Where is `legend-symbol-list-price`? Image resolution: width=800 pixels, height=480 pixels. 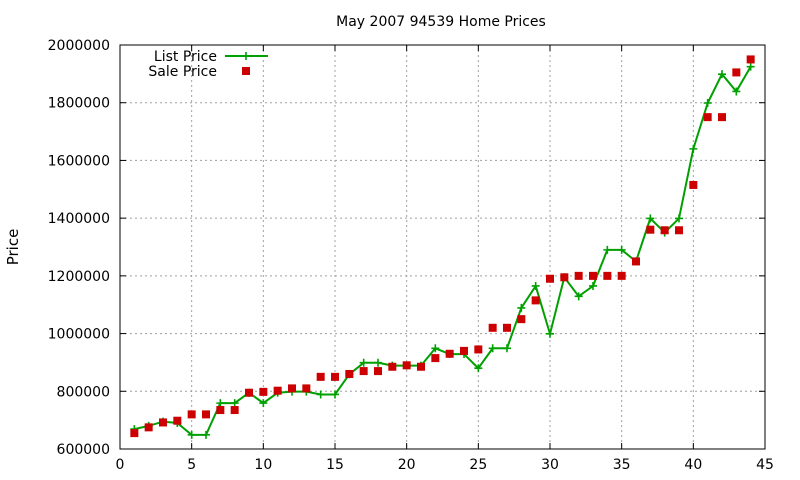 legend-symbol-list-price is located at coordinates (246, 56).